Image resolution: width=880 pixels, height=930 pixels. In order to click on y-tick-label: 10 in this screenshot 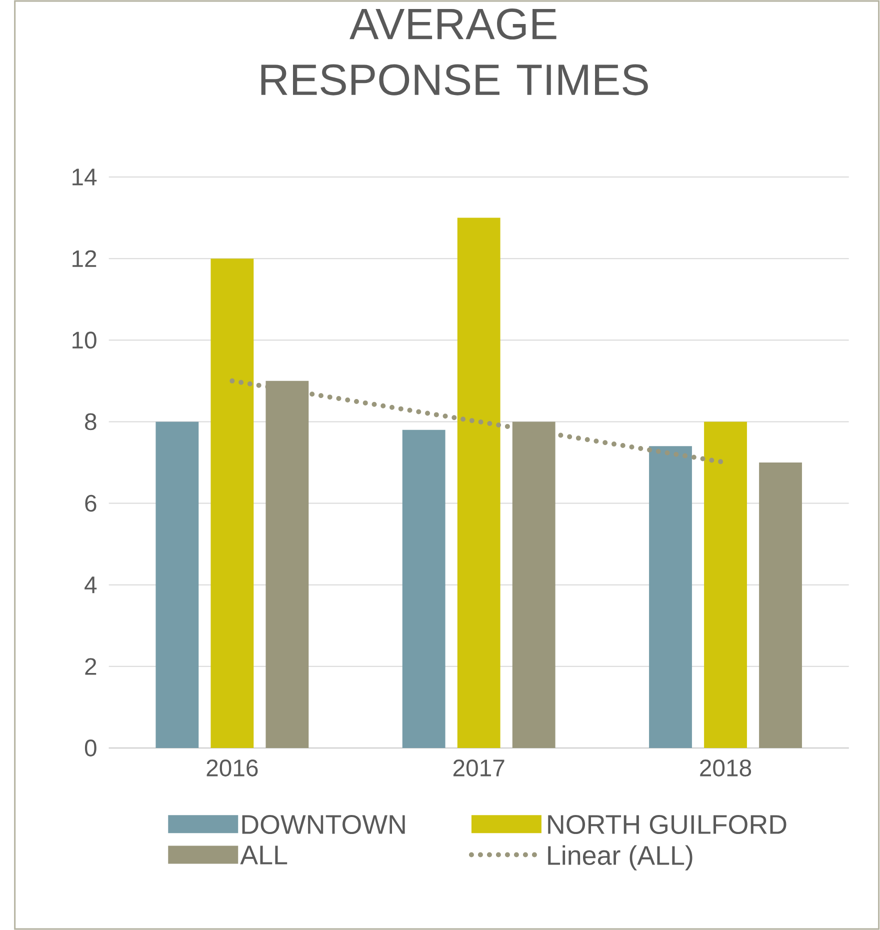, I will do `click(84, 340)`.